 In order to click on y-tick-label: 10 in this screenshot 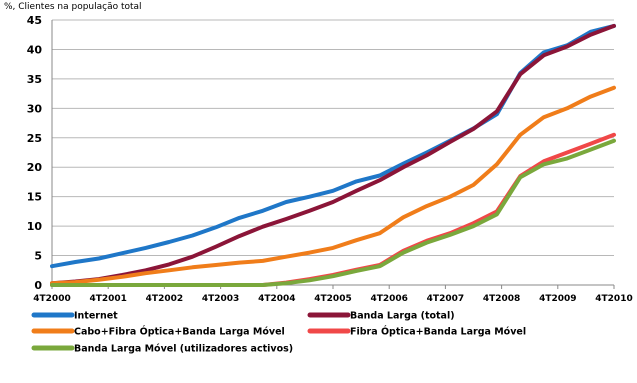, I will do `click(35, 226)`.